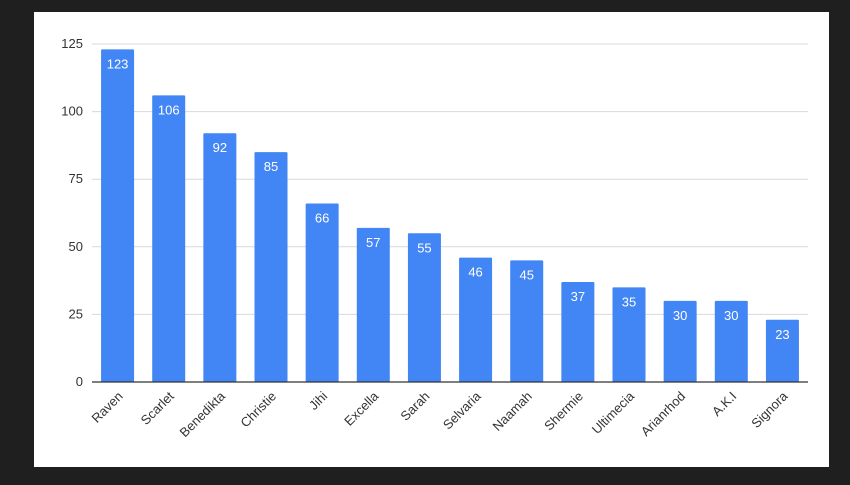  Describe the element at coordinates (79, 381) in the screenshot. I see `y-tick-label: 0` at that location.